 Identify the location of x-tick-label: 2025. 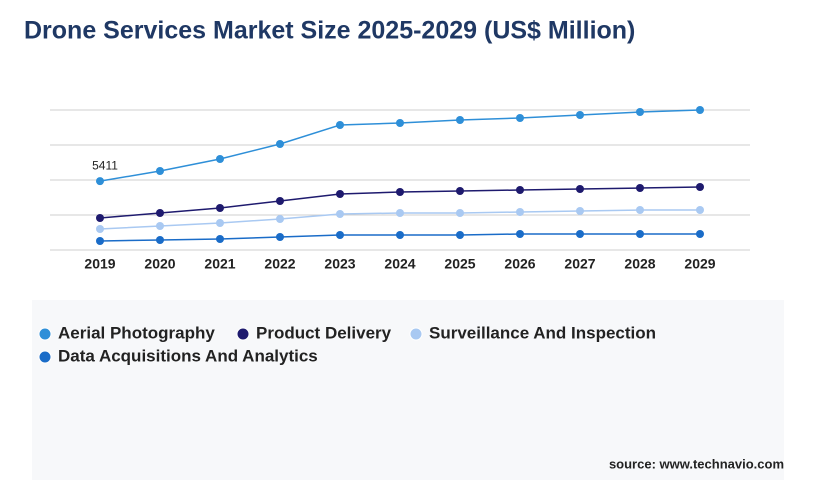
(459, 264).